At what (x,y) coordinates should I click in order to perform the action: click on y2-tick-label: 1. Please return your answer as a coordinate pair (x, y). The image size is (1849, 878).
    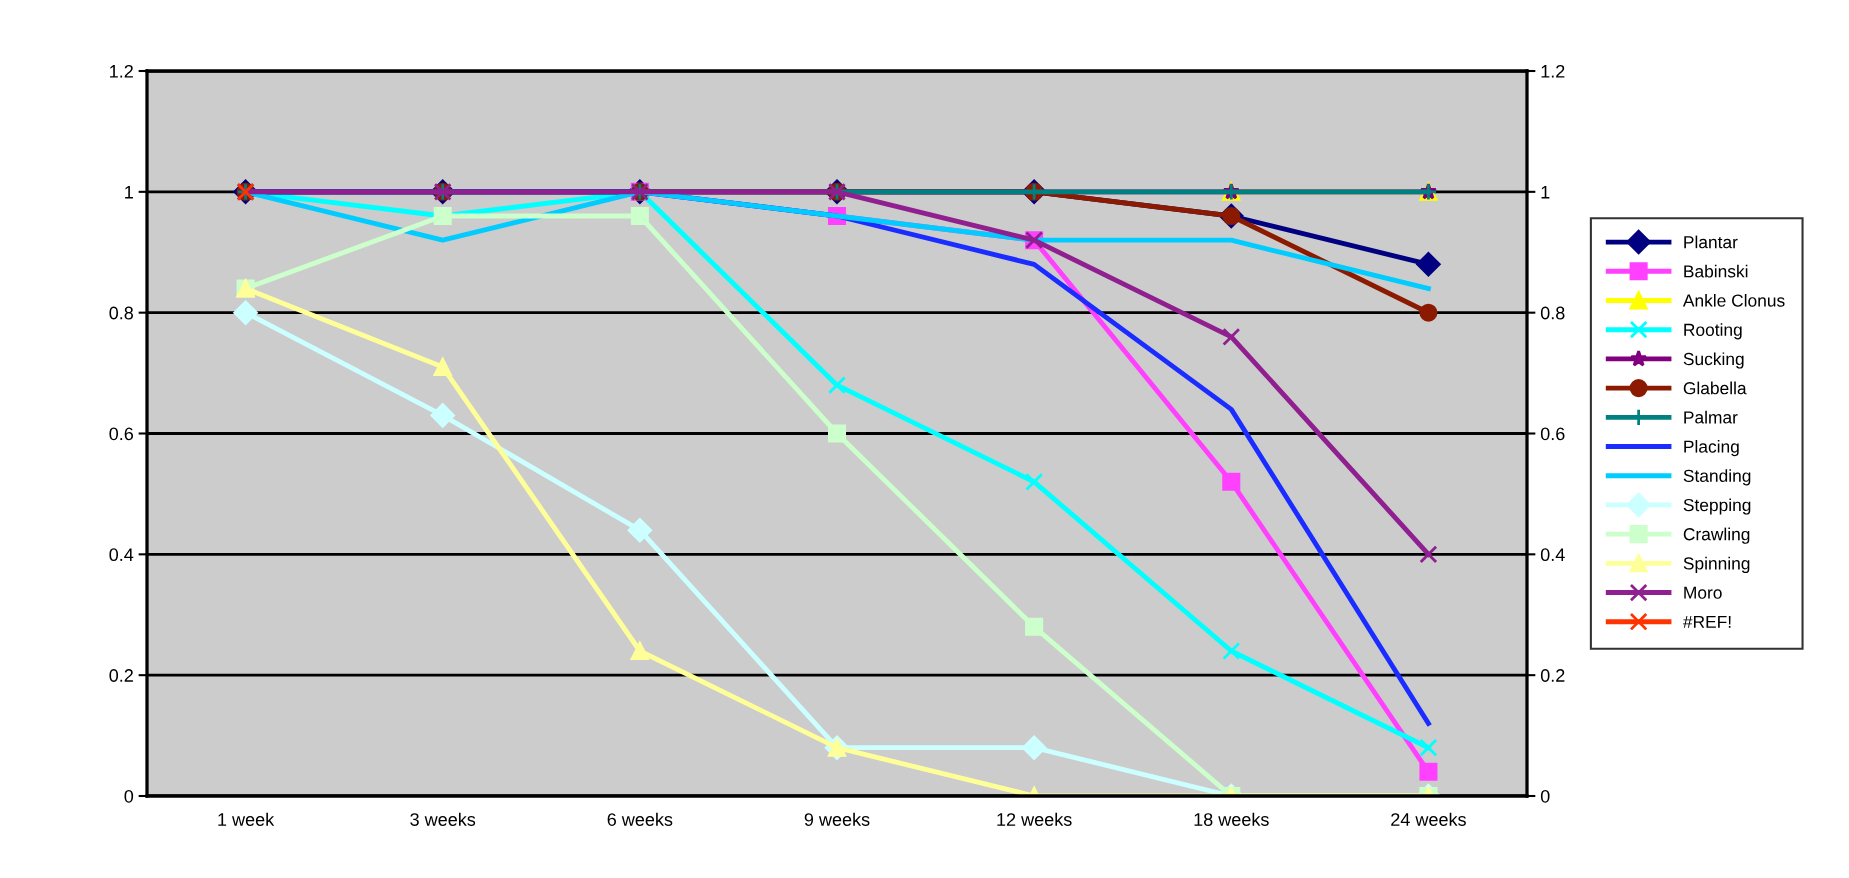
    Looking at the image, I should click on (1545, 192).